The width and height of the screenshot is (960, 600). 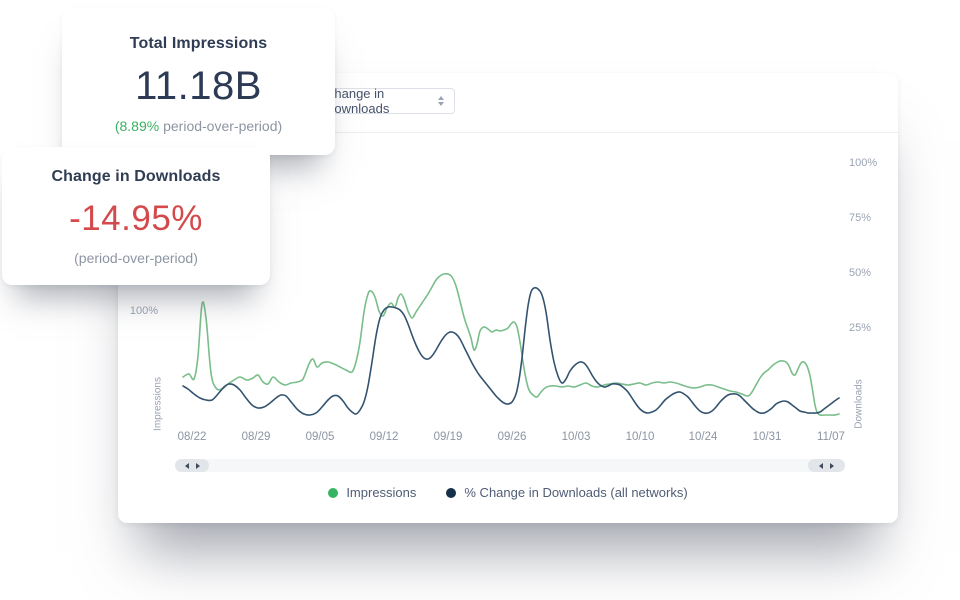 I want to click on panel-divider, so click(x=508, y=132).